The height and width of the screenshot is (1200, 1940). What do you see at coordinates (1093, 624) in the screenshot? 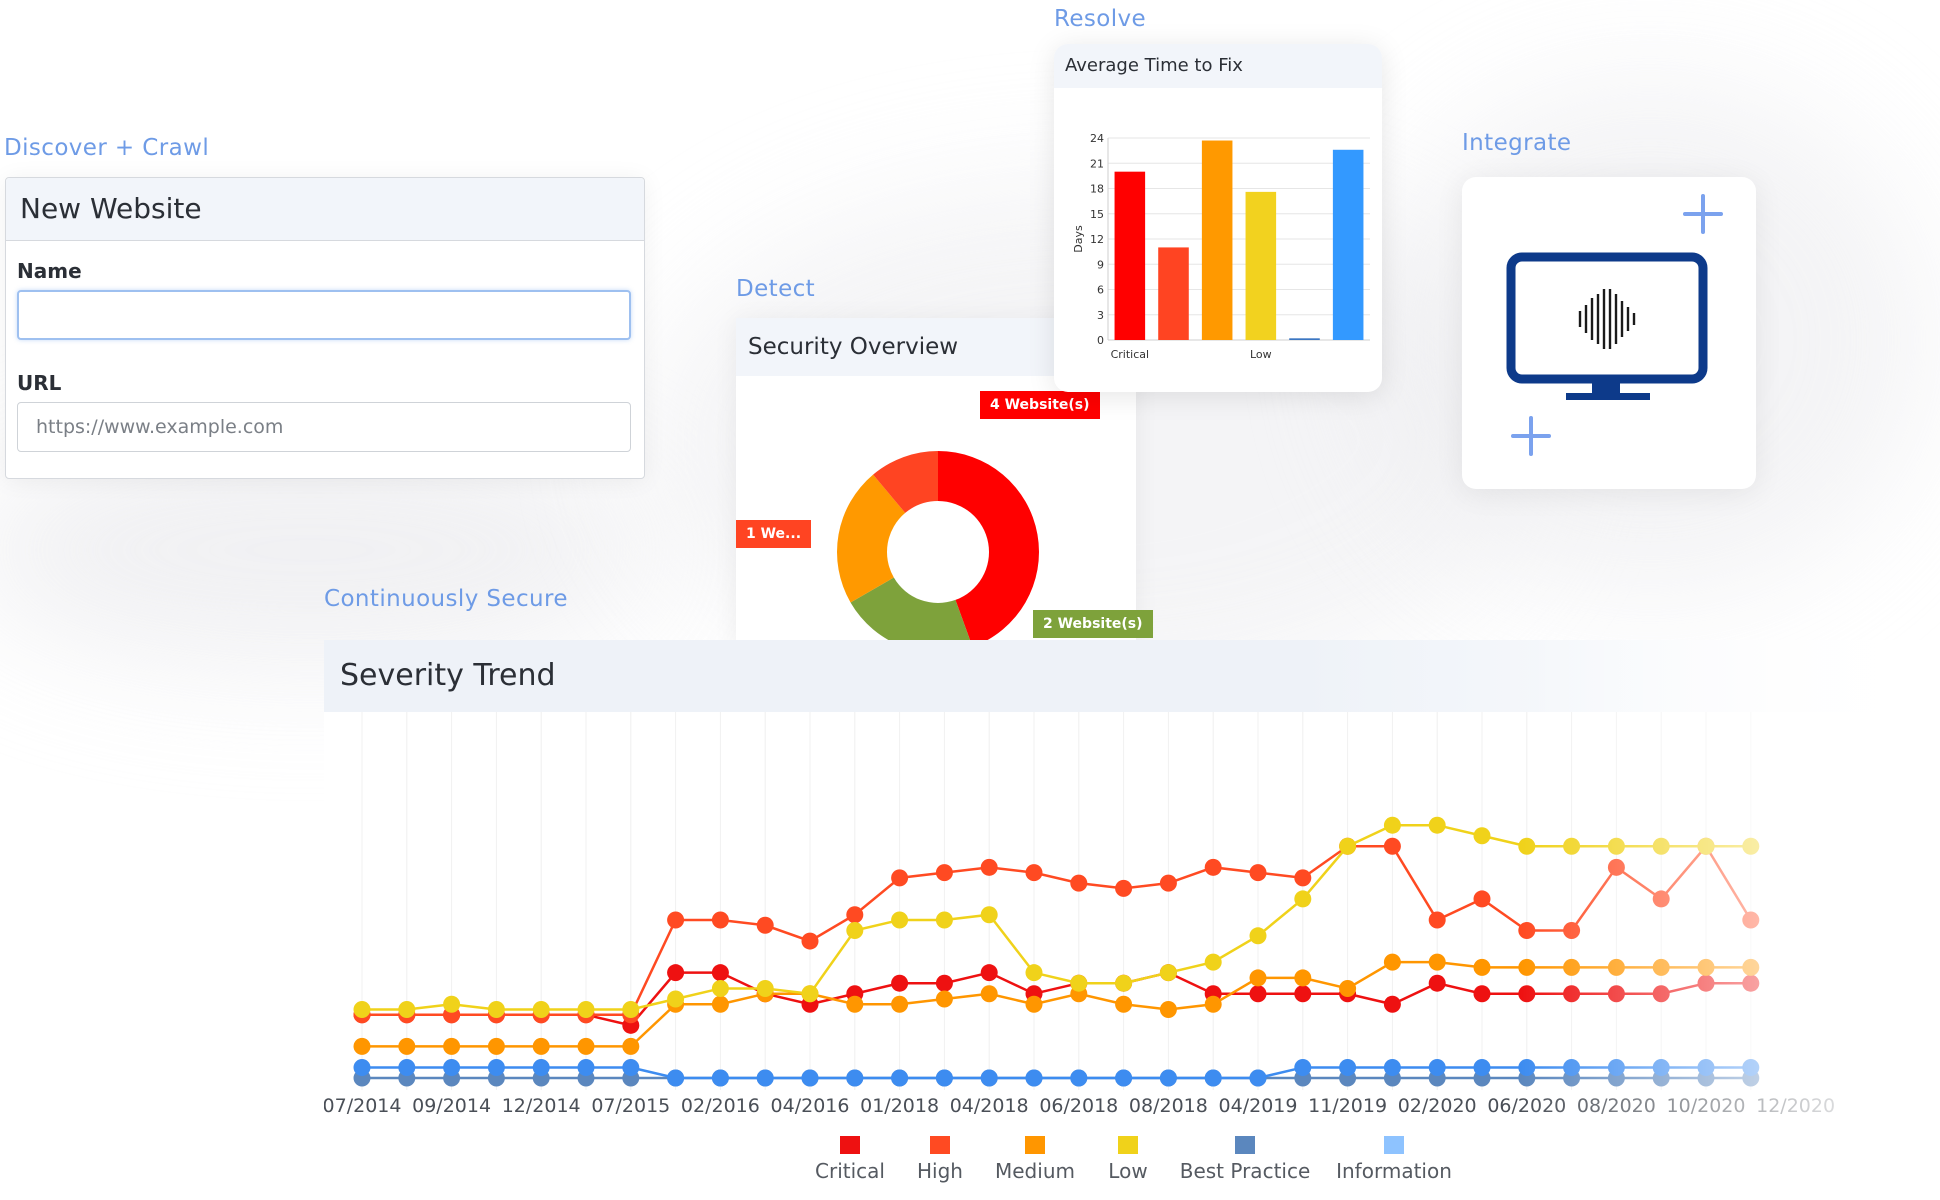
I see `badge-good-websites: 2 Website(s)` at bounding box center [1093, 624].